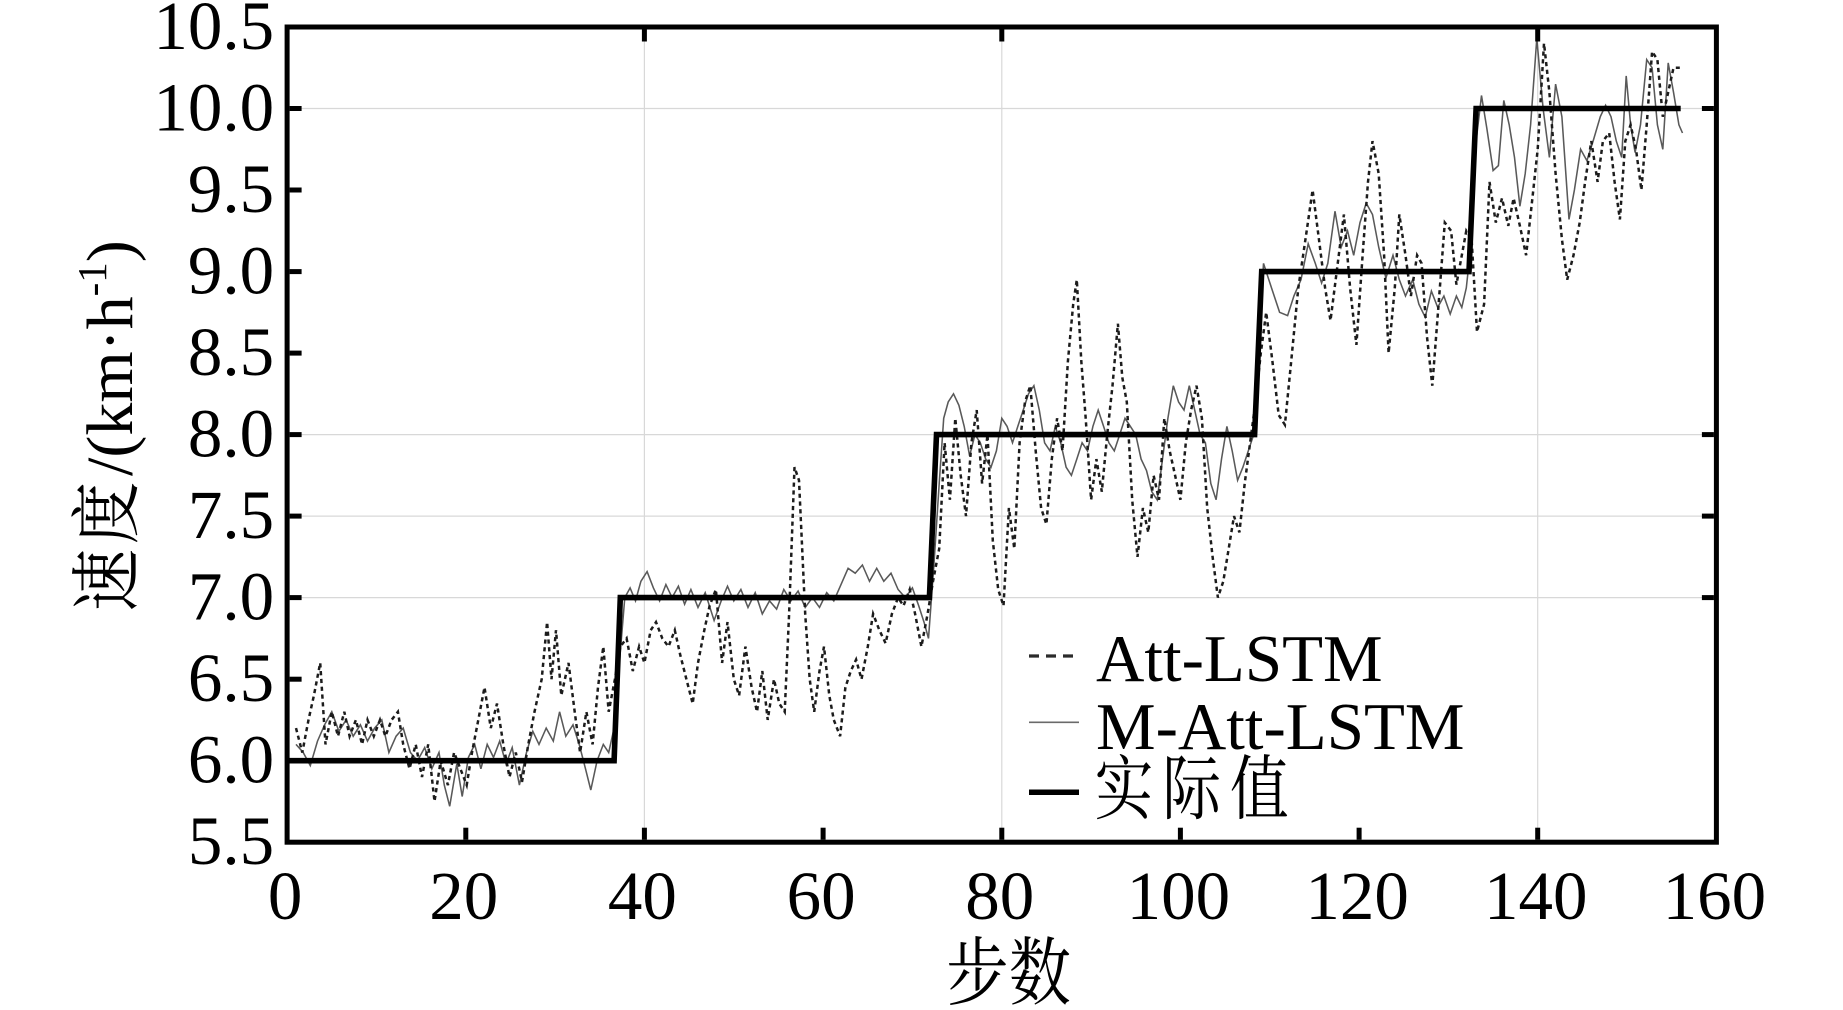  Describe the element at coordinates (1536, 896) in the screenshot. I see `svg-text: 140` at that location.